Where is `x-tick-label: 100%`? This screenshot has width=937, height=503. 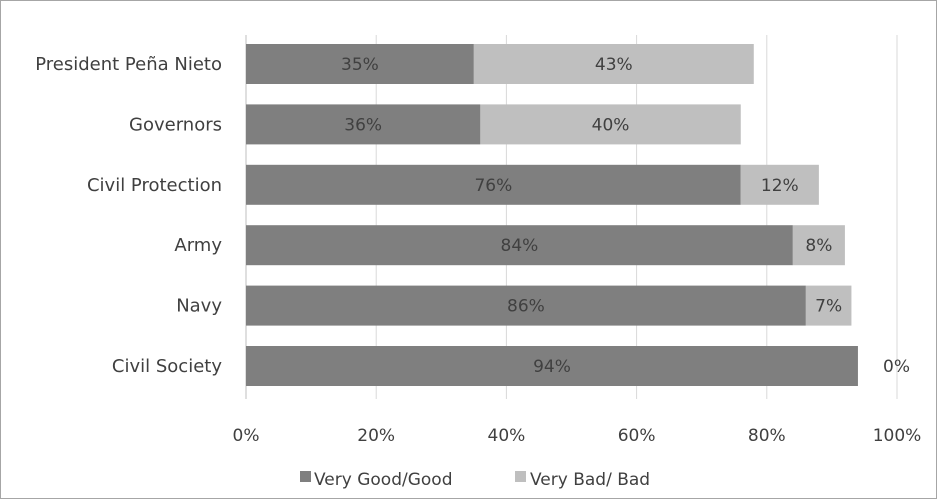 x-tick-label: 100% is located at coordinates (897, 436).